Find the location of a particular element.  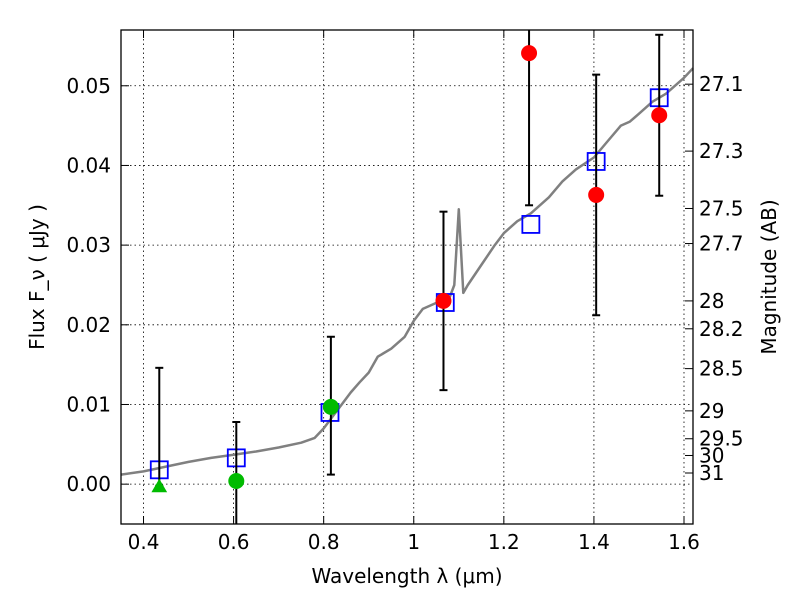

y-tick-label: 0.03 is located at coordinates (88, 245).